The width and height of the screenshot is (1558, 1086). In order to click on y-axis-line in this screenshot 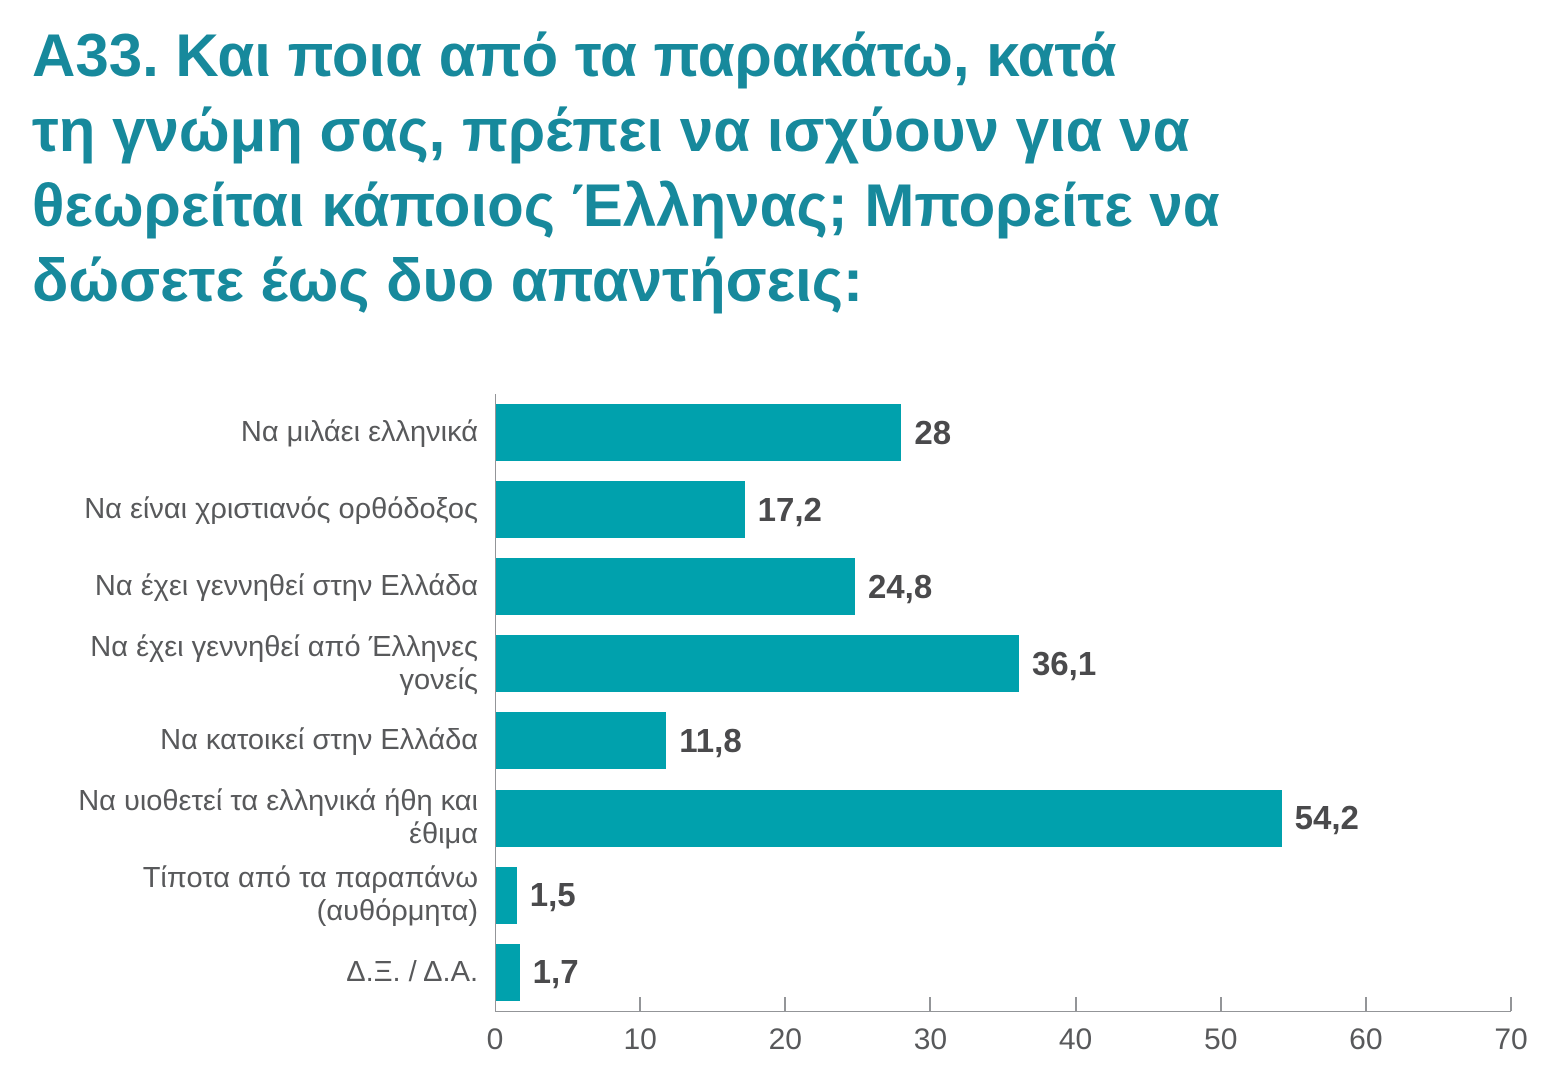, I will do `click(495, 703)`.